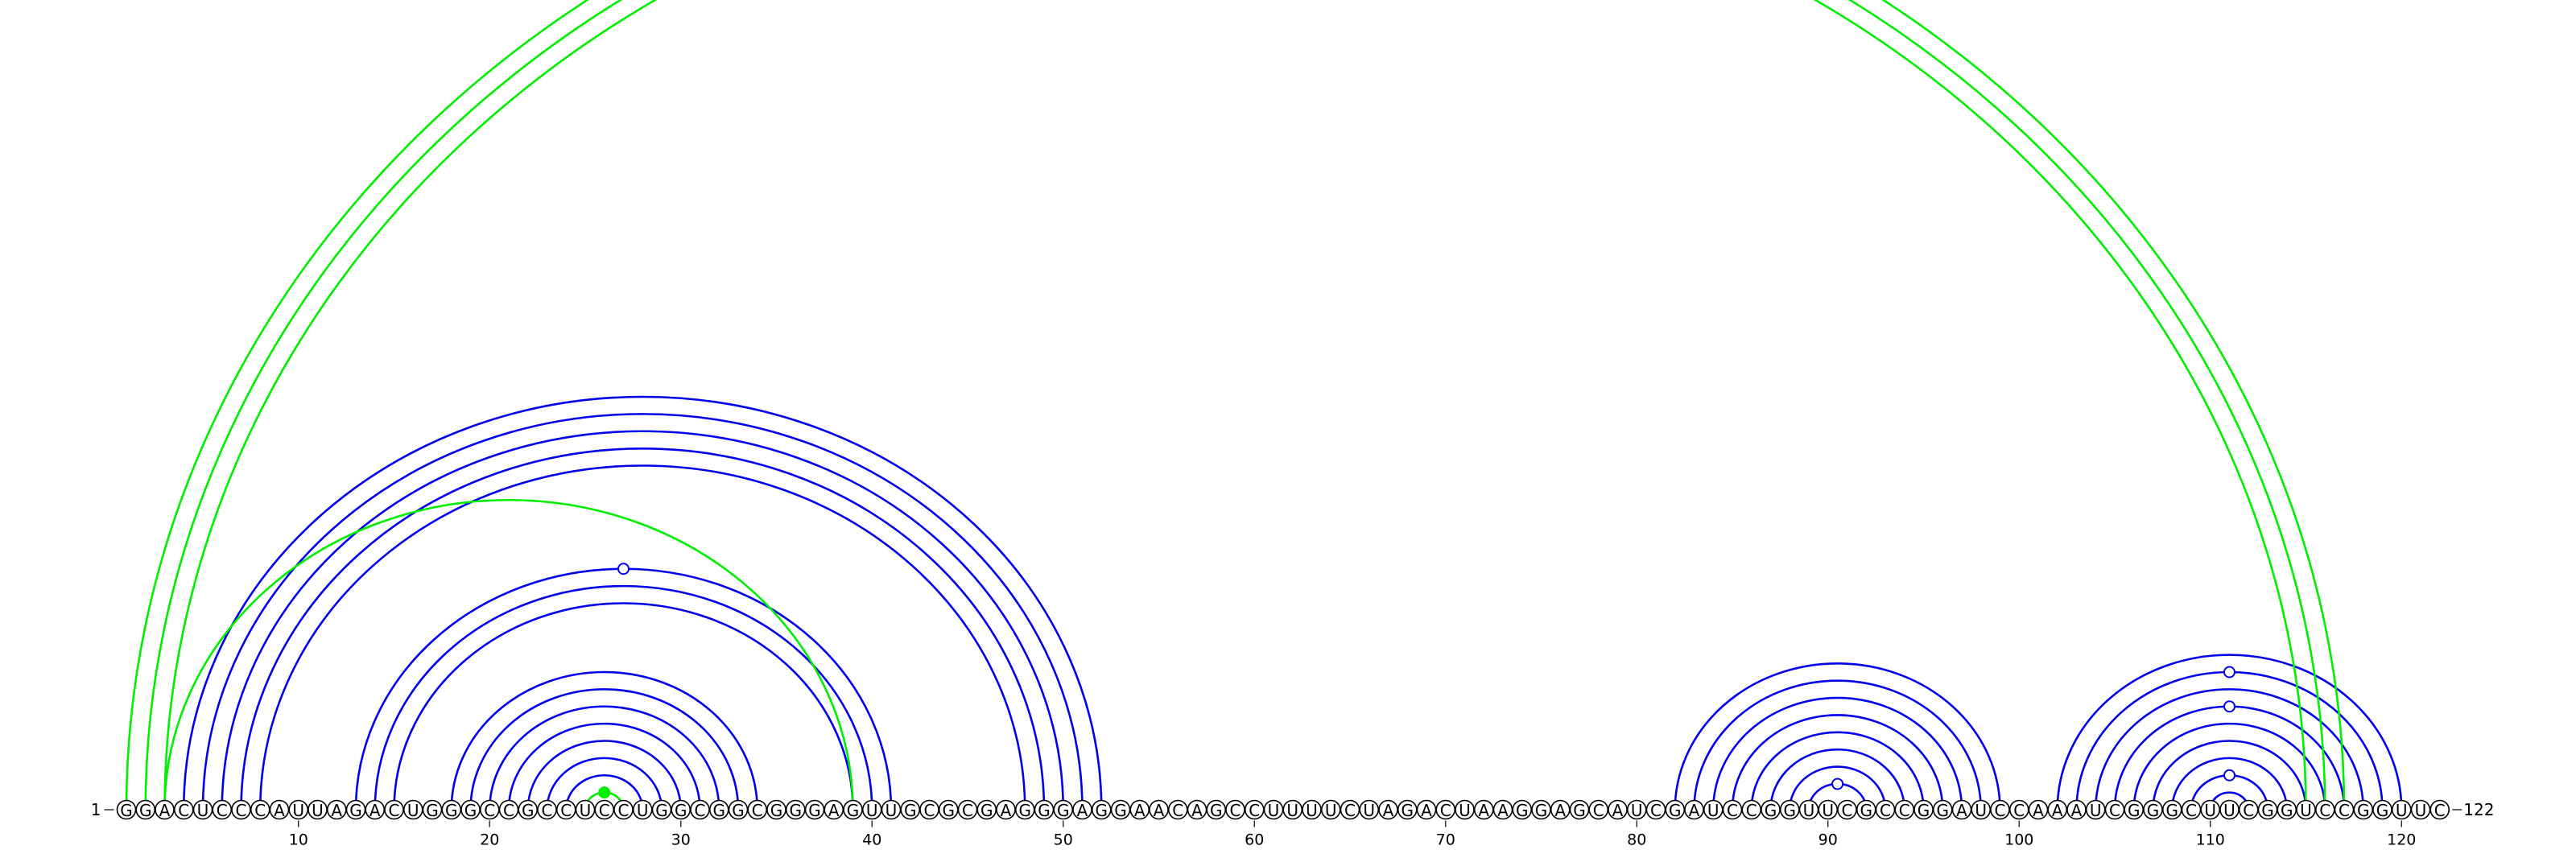 This screenshot has width=2576, height=858. What do you see at coordinates (1636, 840) in the screenshot?
I see `axis-tick-label: 80` at bounding box center [1636, 840].